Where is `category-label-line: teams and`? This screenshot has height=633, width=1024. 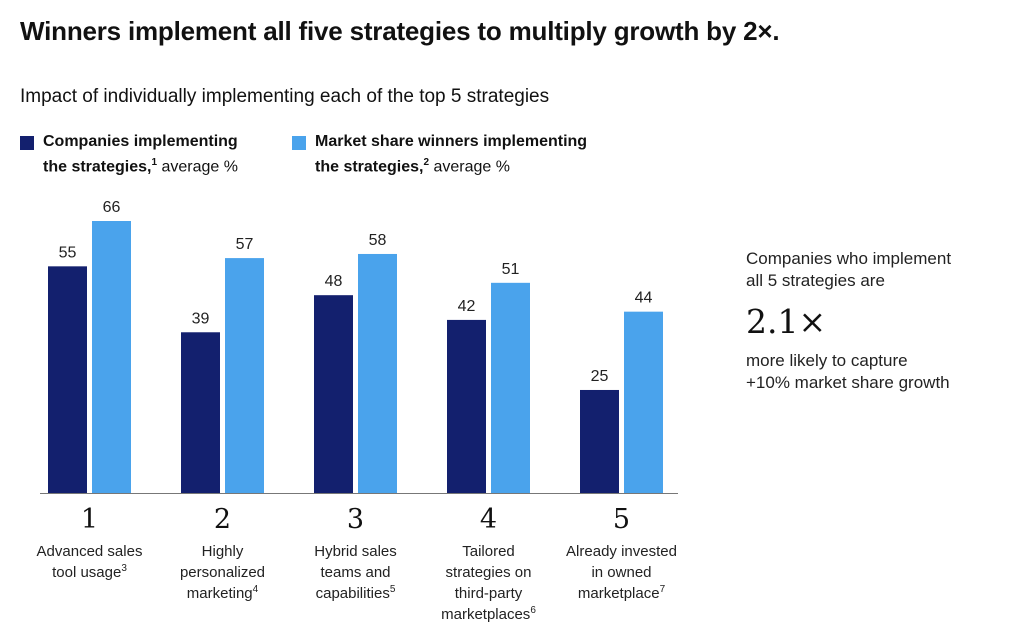
category-label-line: teams and is located at coordinates (355, 572).